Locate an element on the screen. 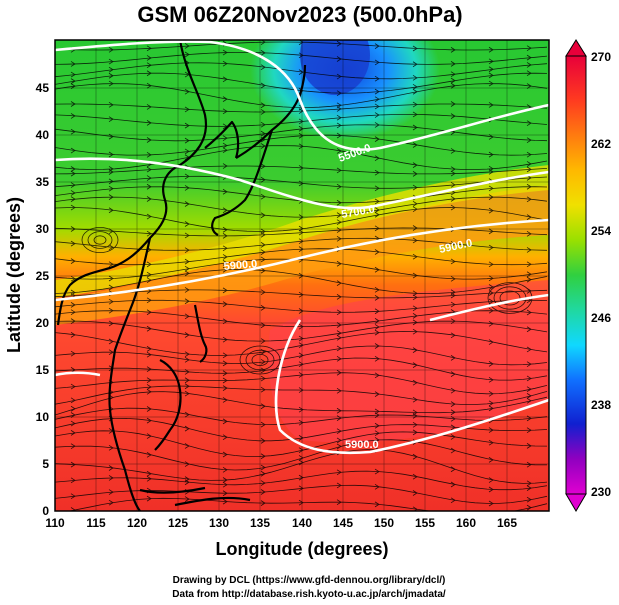 The width and height of the screenshot is (619, 605). eddy-streamline is located at coordinates (510, 298).